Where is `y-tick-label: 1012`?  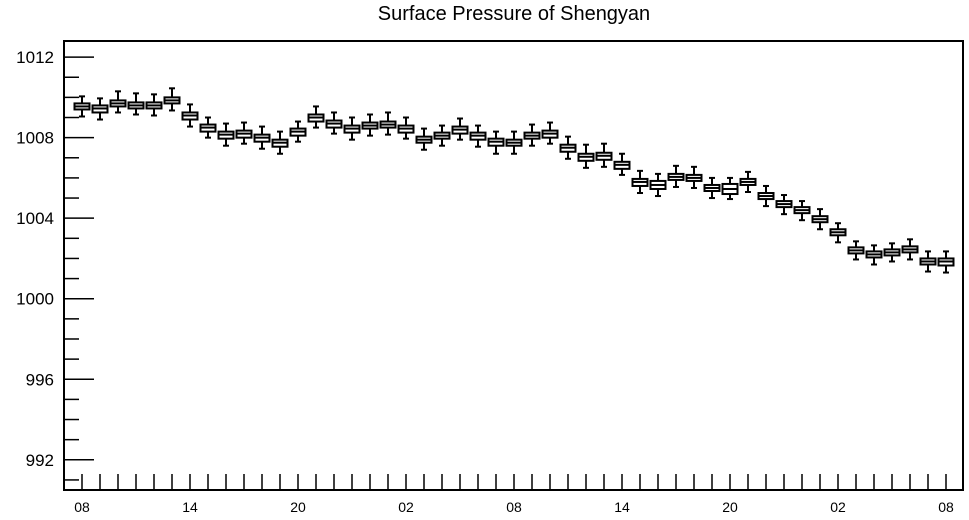
y-tick-label: 1012 is located at coordinates (35, 57).